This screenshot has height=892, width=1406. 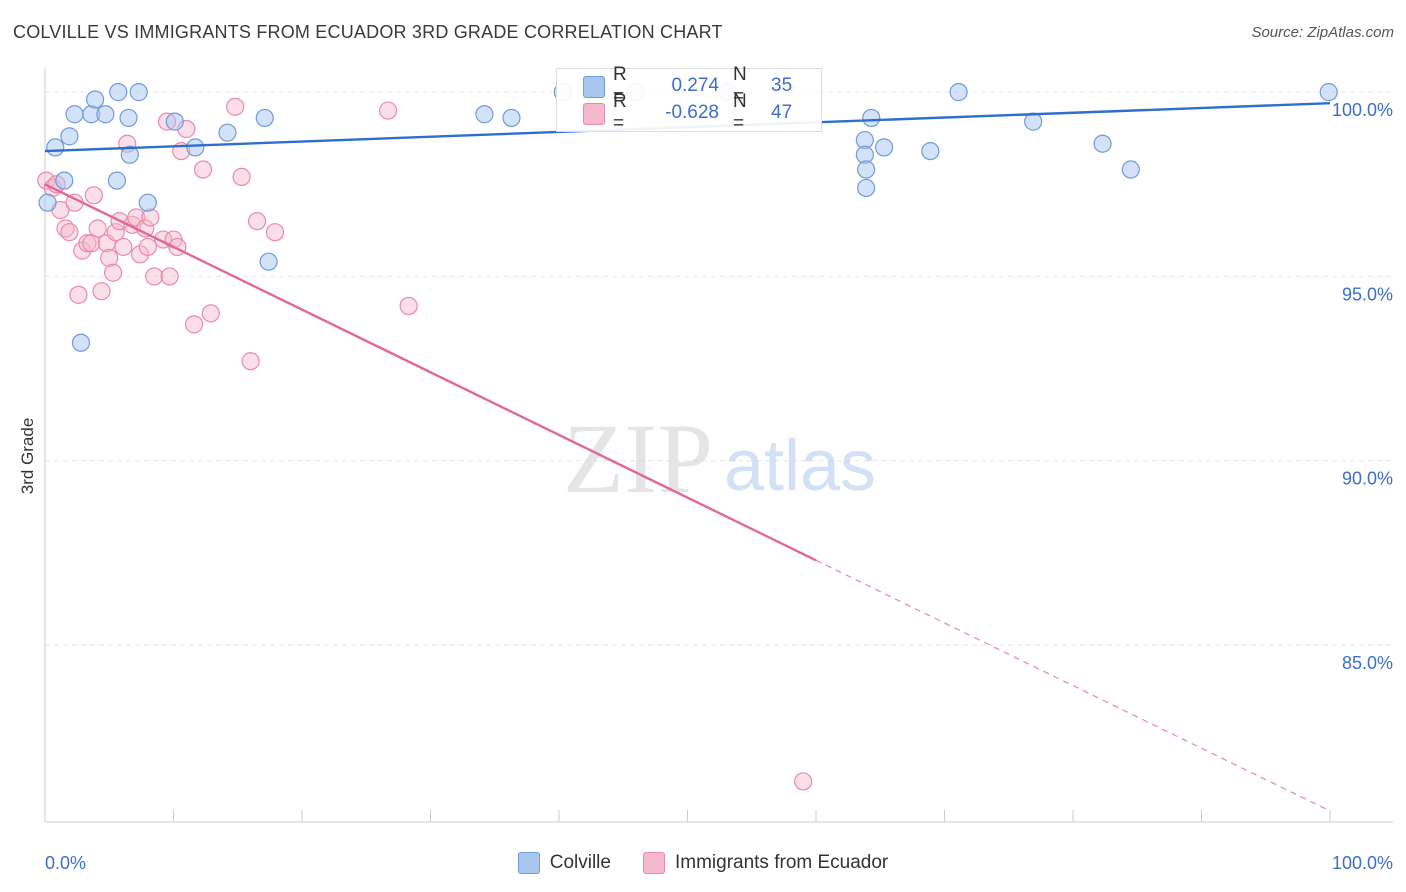 What do you see at coordinates (1362, 863) in the screenshot?
I see `x-tick-label: 100.0%` at bounding box center [1362, 863].